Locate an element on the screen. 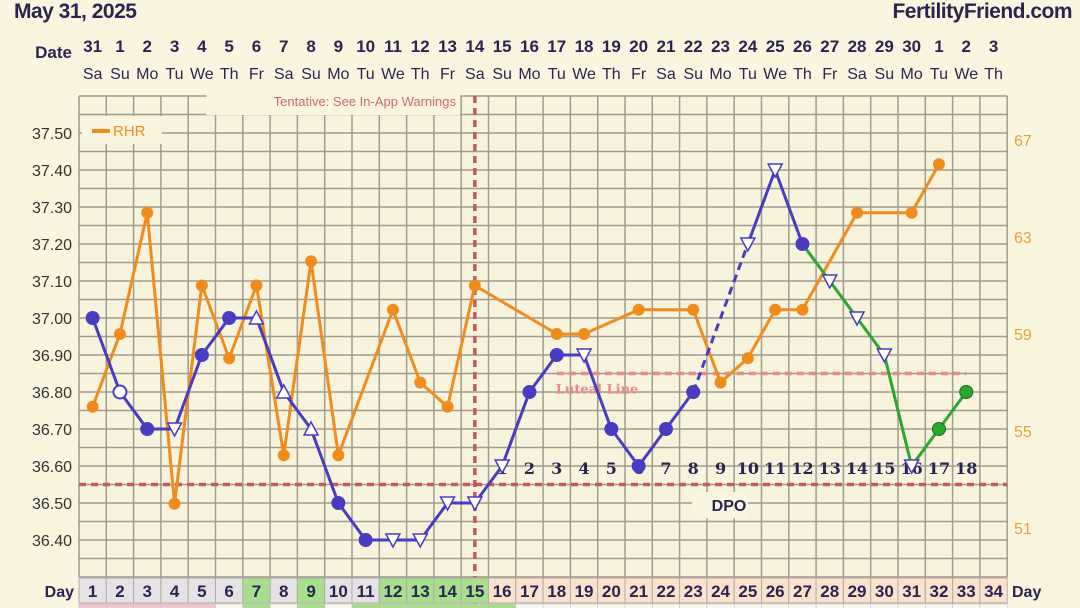 The width and height of the screenshot is (1080, 608). day-number: 7 is located at coordinates (256, 591).